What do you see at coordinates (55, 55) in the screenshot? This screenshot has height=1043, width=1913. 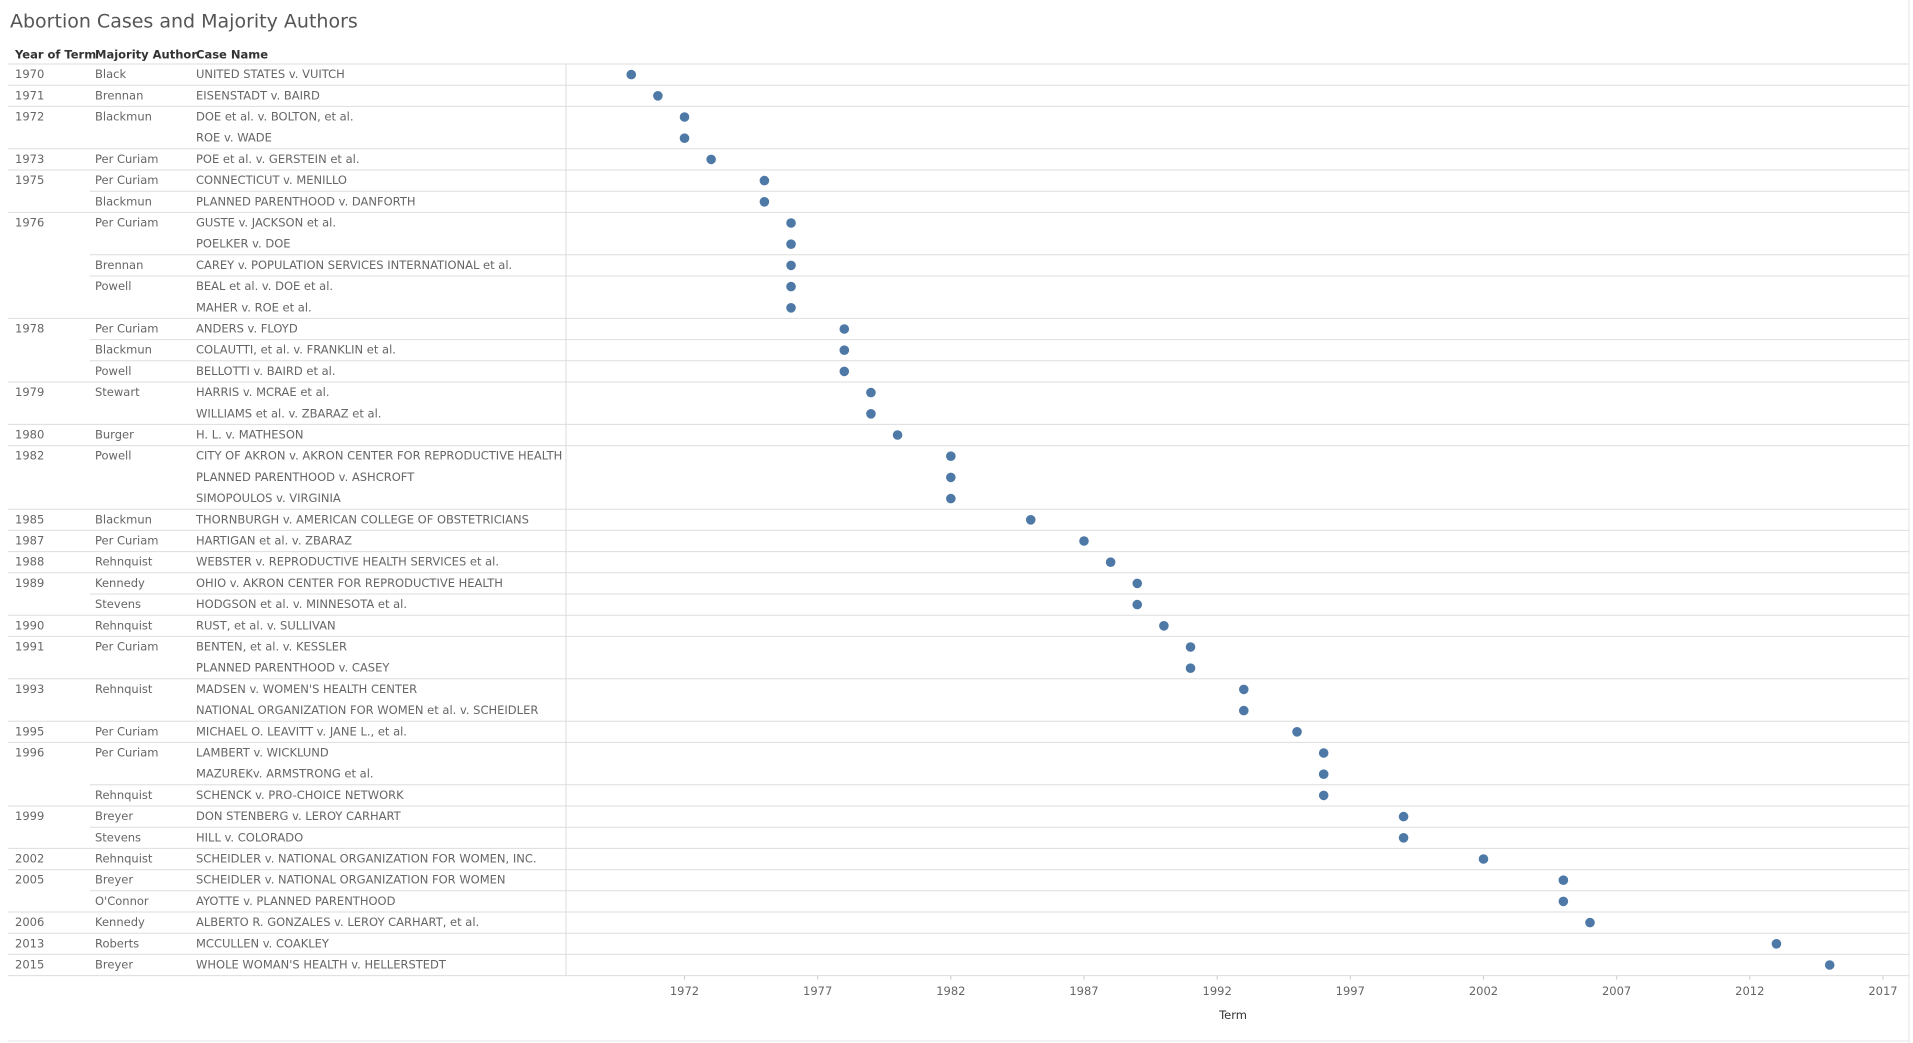 I see `column-header: Year of Term` at bounding box center [55, 55].